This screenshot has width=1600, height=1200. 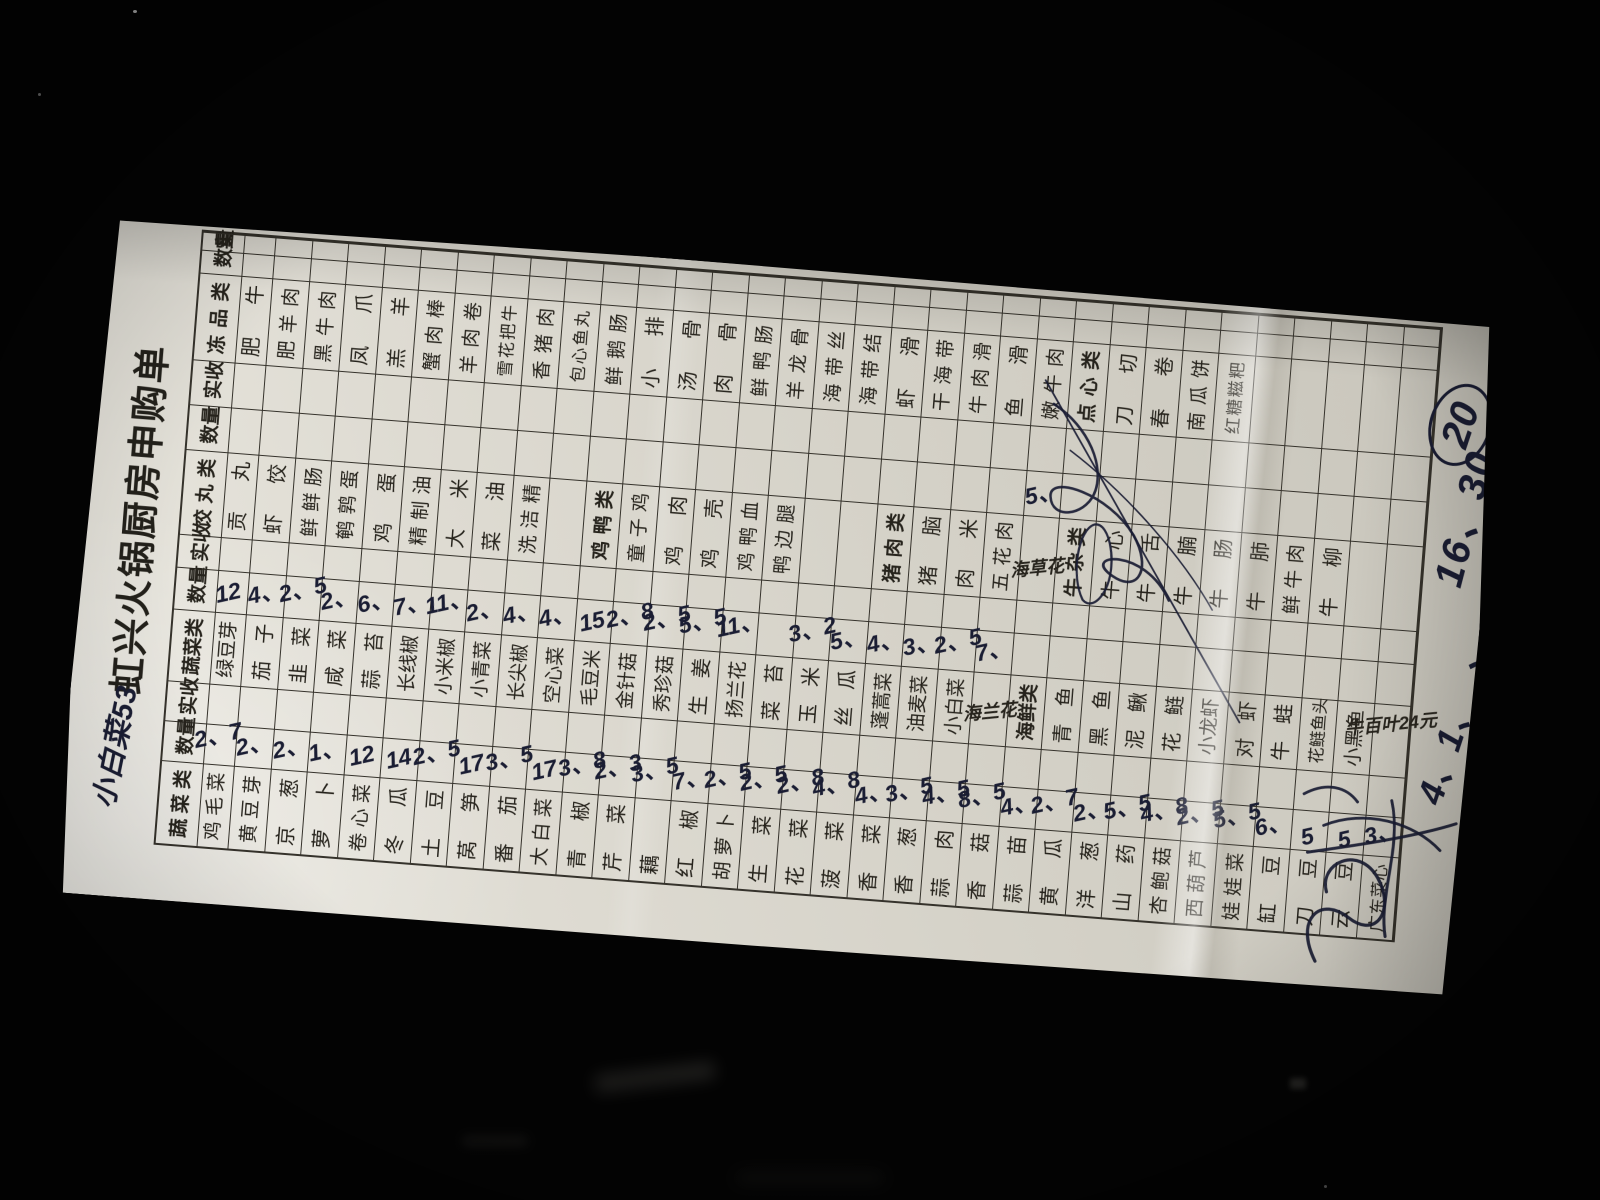 I want to click on item-cell: 小龙虾, so click(x=1208, y=726).